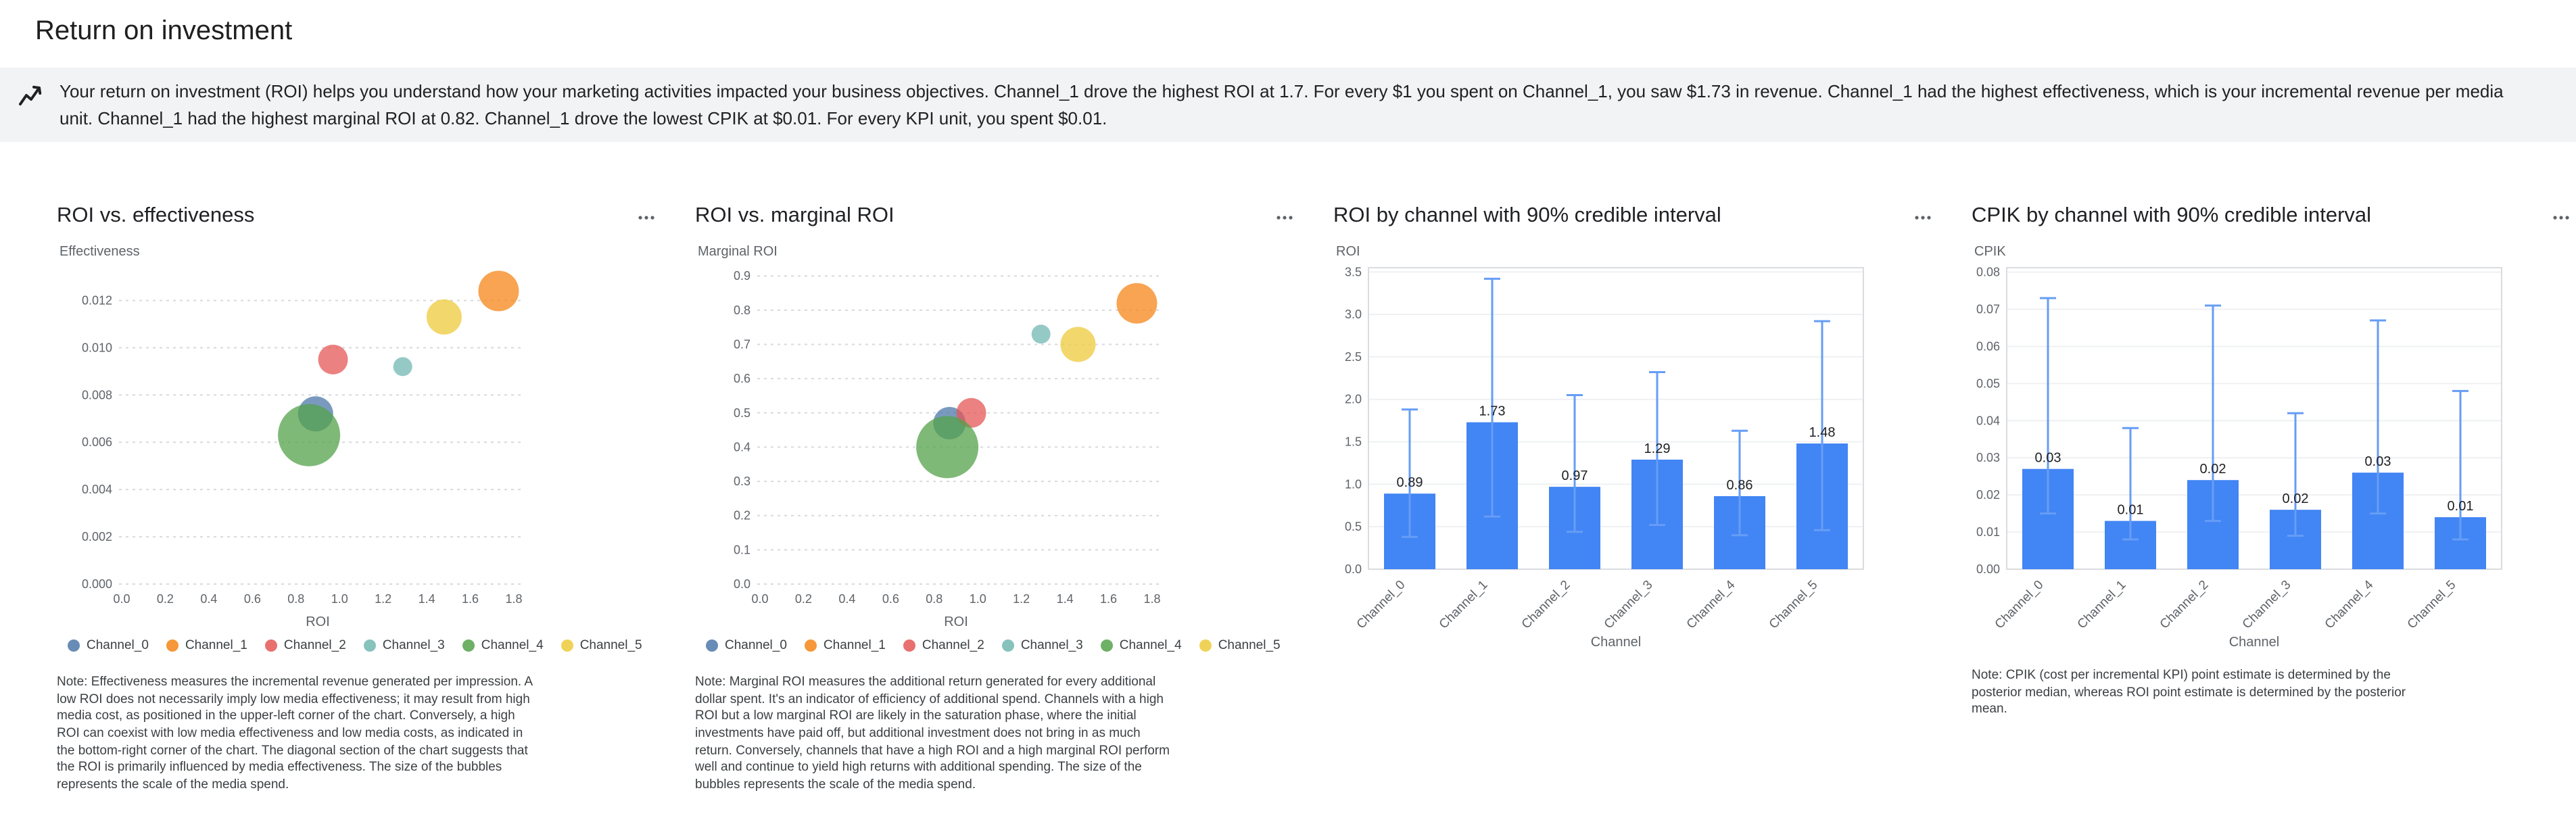  What do you see at coordinates (99, 253) in the screenshot?
I see `y-axis-title: Effectiveness` at bounding box center [99, 253].